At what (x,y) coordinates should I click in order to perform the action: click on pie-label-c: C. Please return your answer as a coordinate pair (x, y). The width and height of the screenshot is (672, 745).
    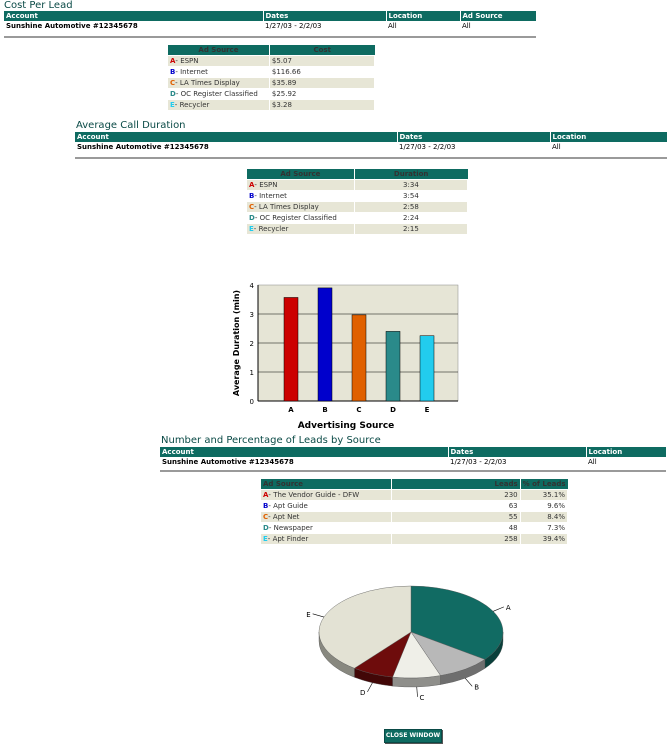
    Looking at the image, I should click on (421, 698).